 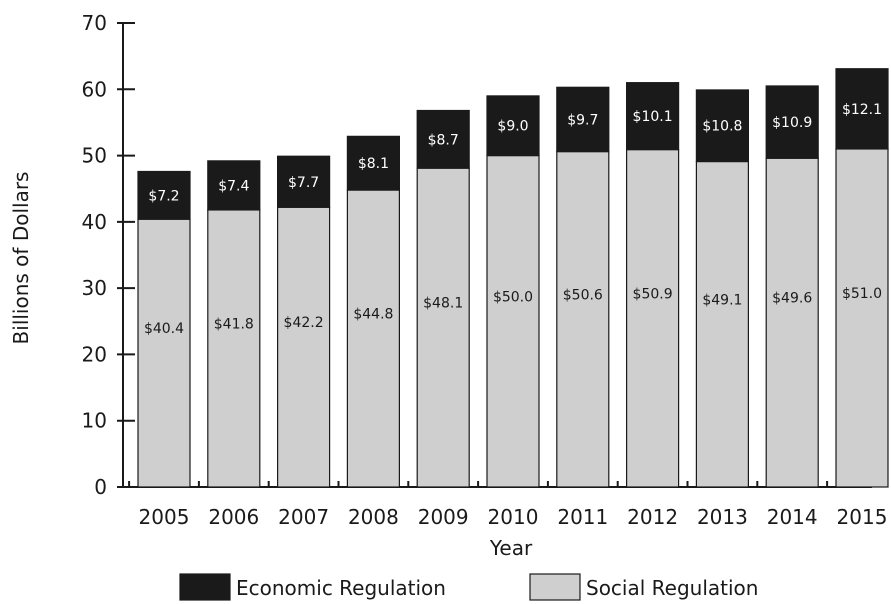 What do you see at coordinates (511, 548) in the screenshot?
I see `x-axis-title: Year` at bounding box center [511, 548].